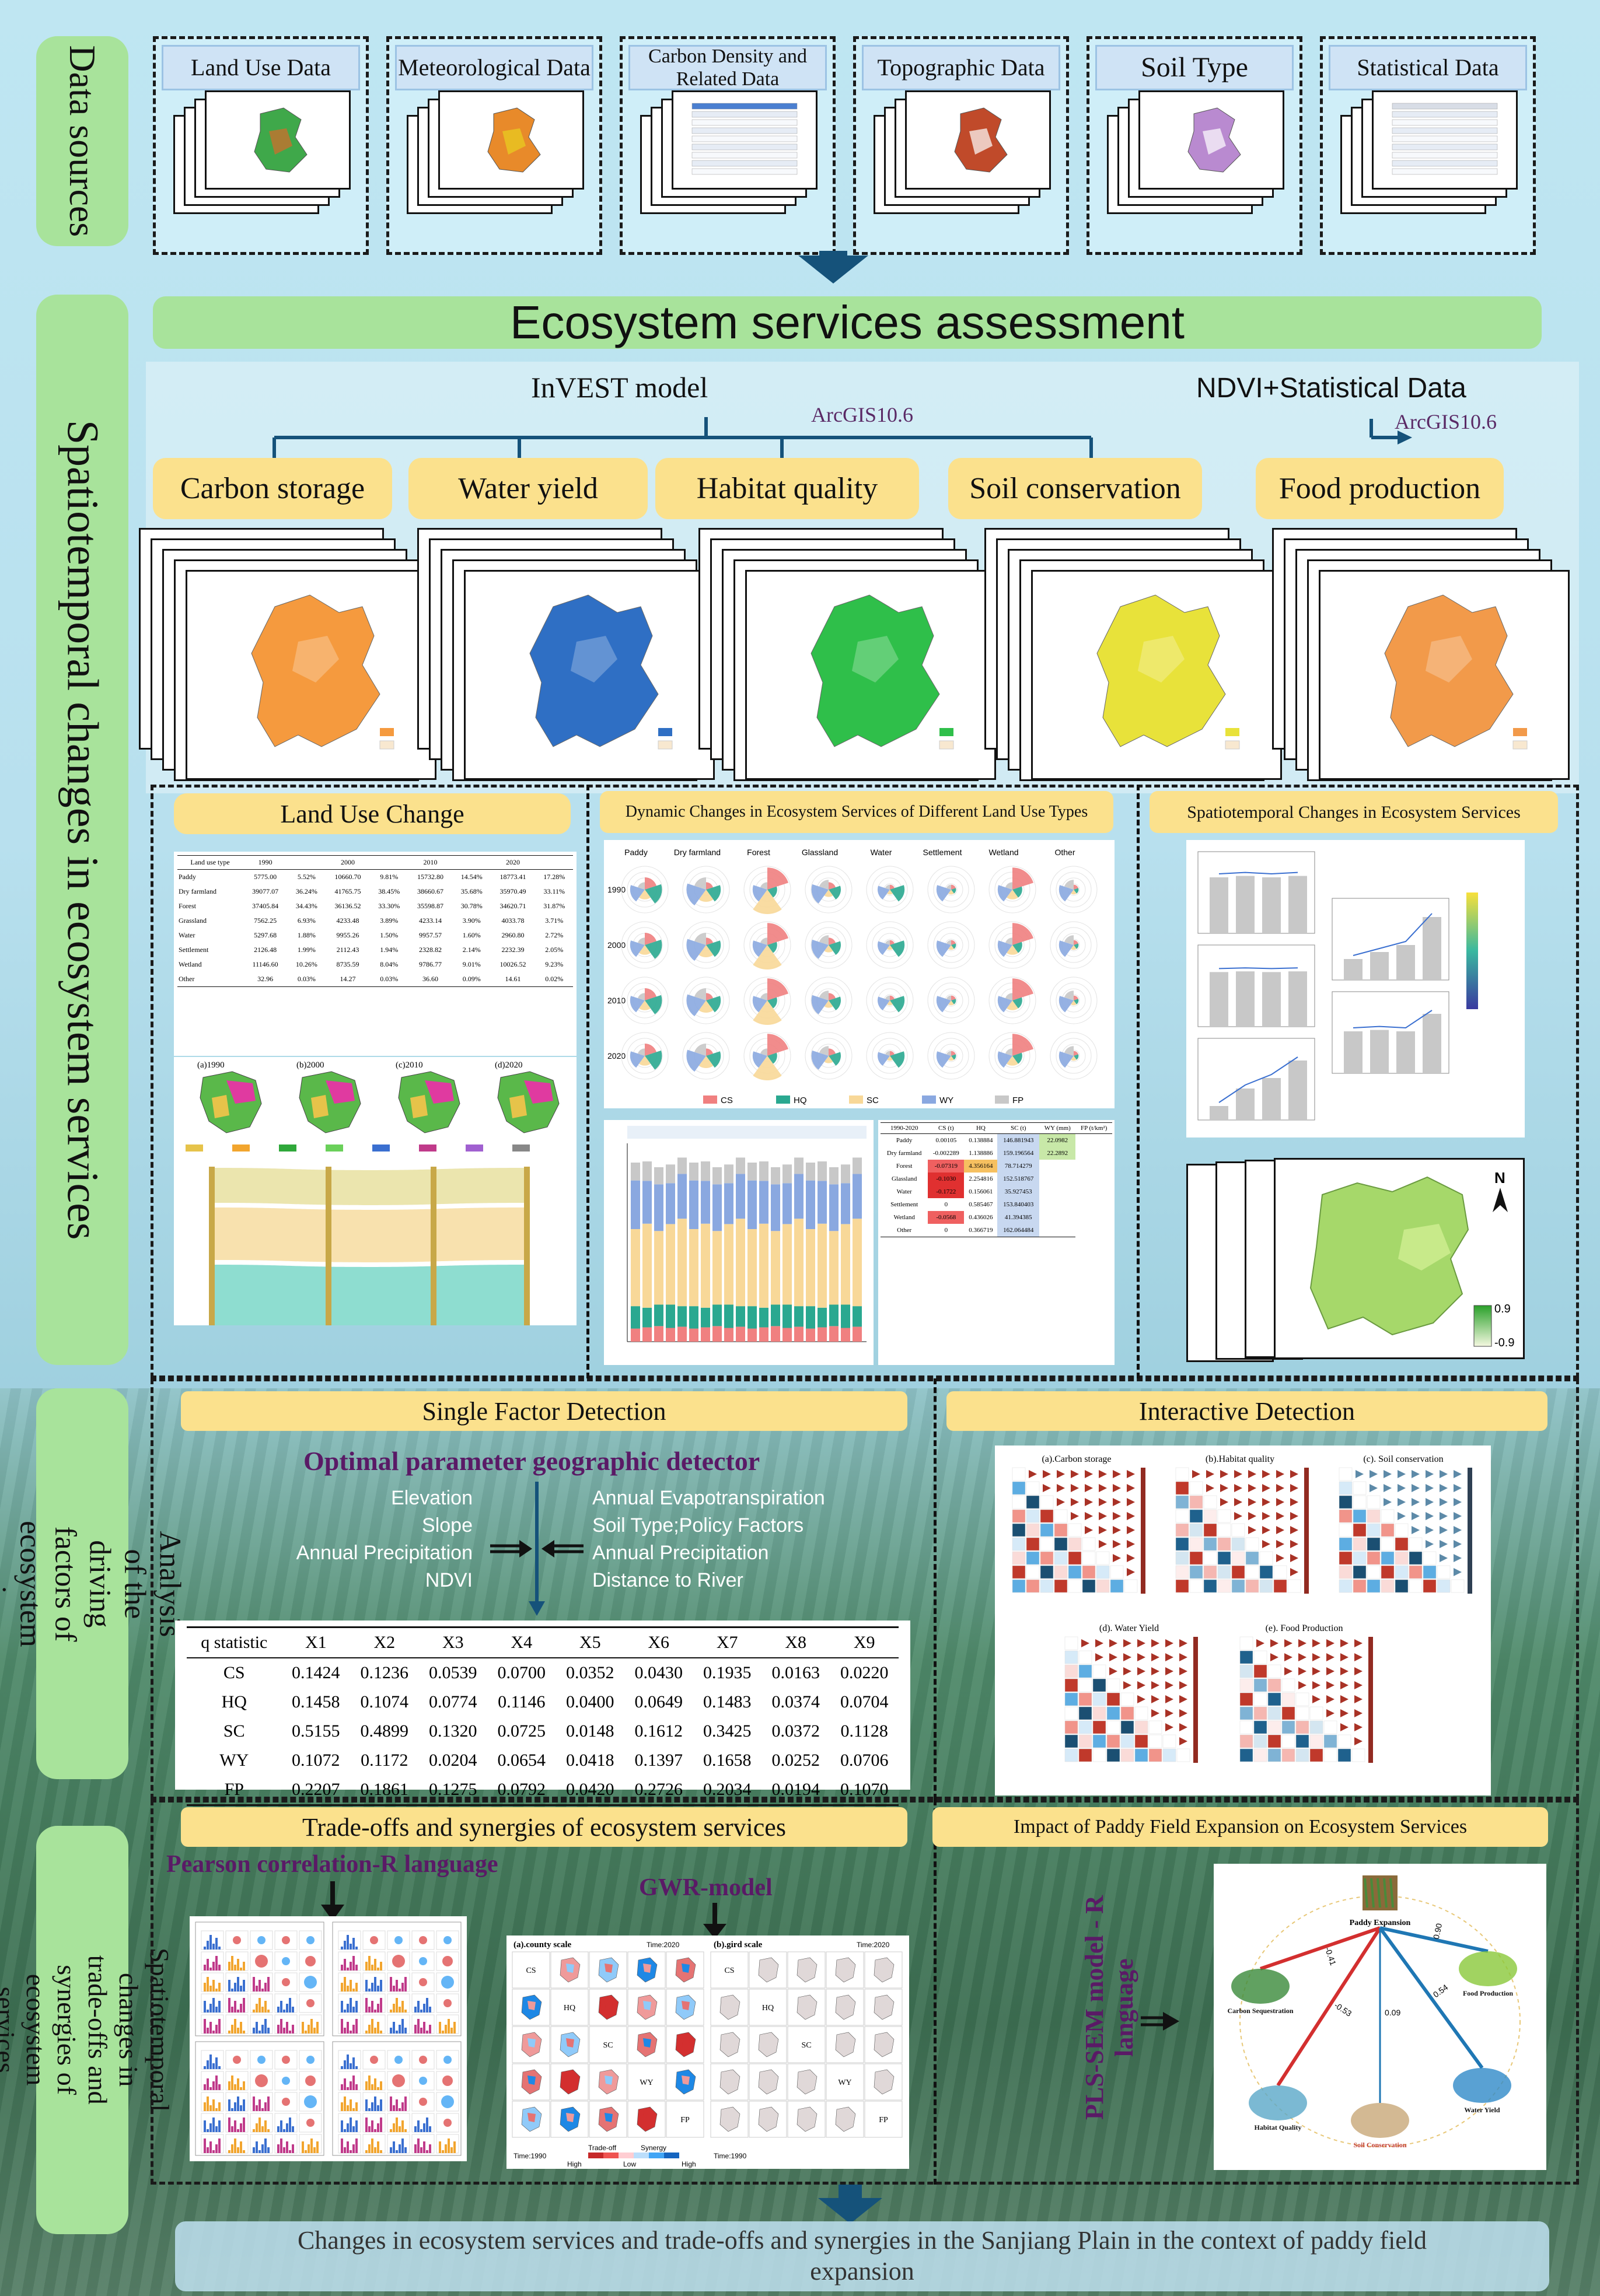 This screenshot has width=1600, height=2296. Describe the element at coordinates (513, 862) in the screenshot. I see `table-header: 2020` at that location.